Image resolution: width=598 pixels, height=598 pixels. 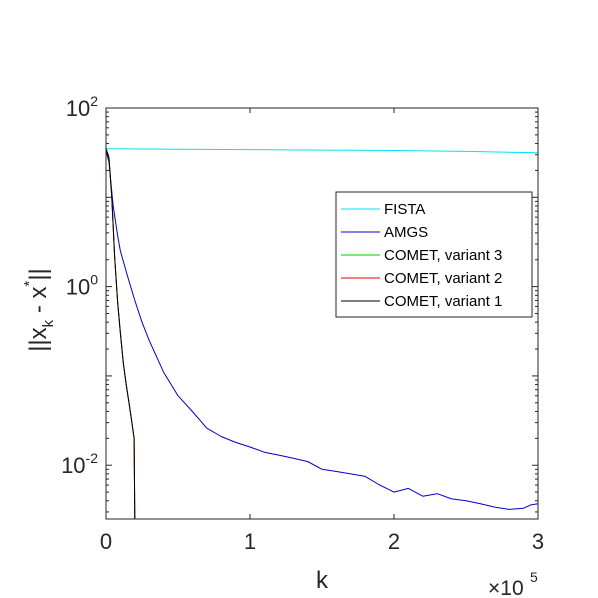 I want to click on y-tick-label: 10², so click(x=82, y=107).